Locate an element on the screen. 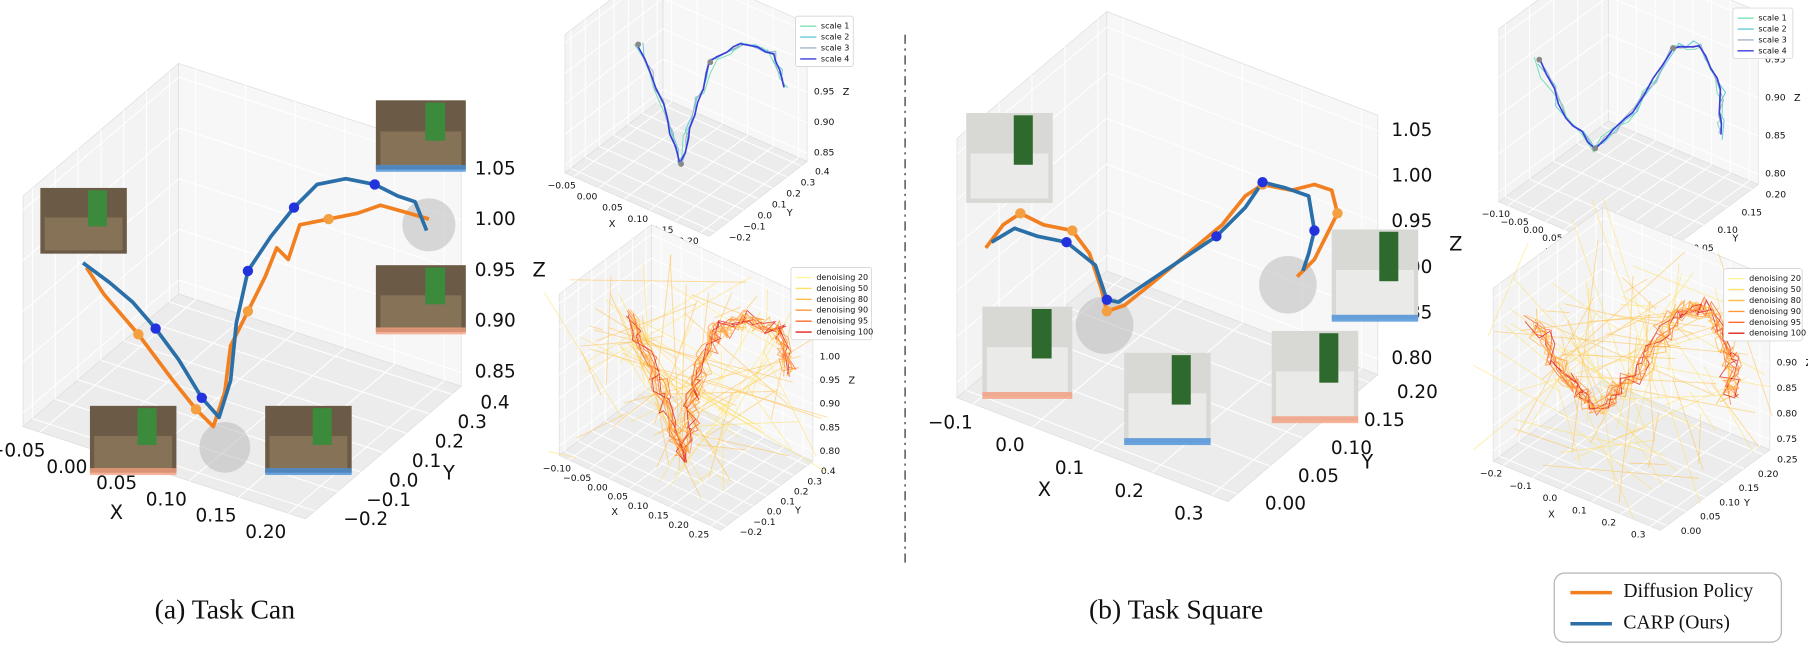 The image size is (1808, 650). z-tick-label: 1.00 is located at coordinates (1411, 176).